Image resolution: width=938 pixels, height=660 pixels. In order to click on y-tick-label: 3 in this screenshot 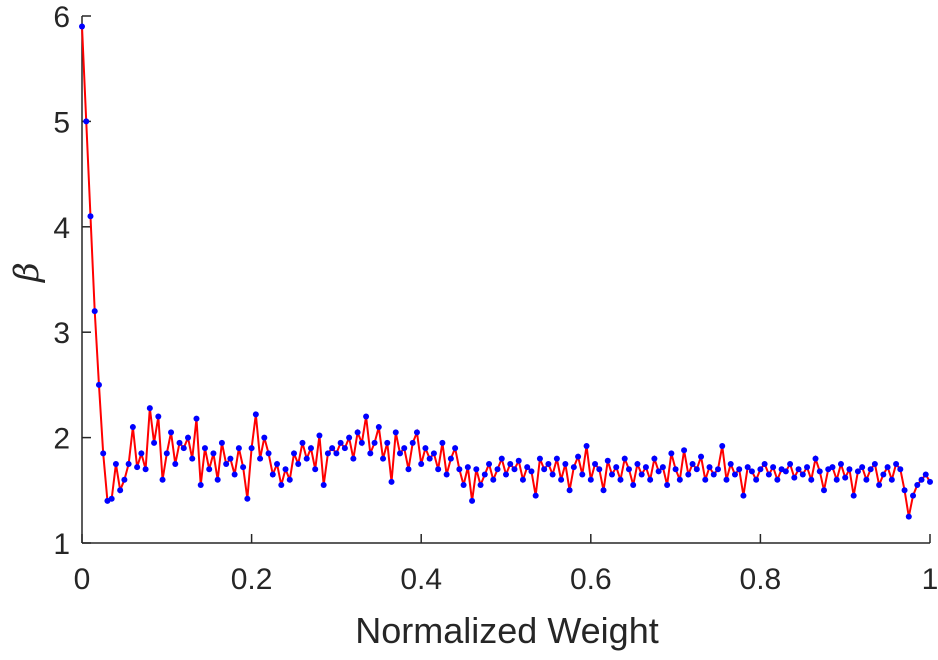, I will do `click(61, 333)`.